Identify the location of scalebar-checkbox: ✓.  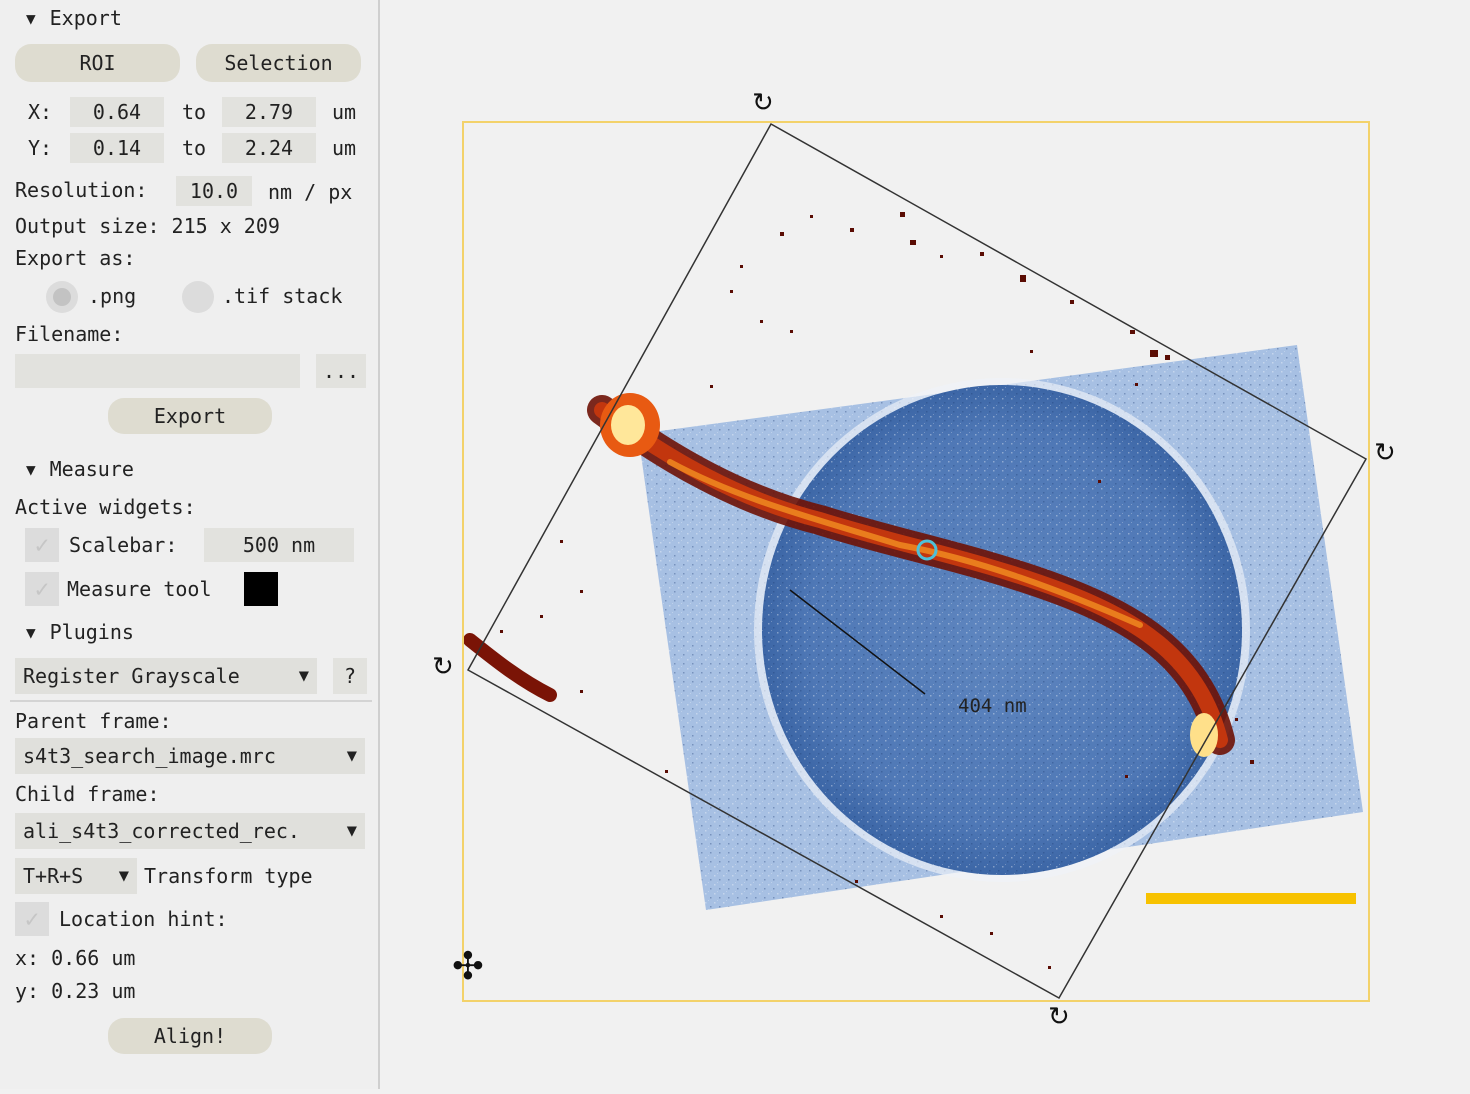
(42, 545).